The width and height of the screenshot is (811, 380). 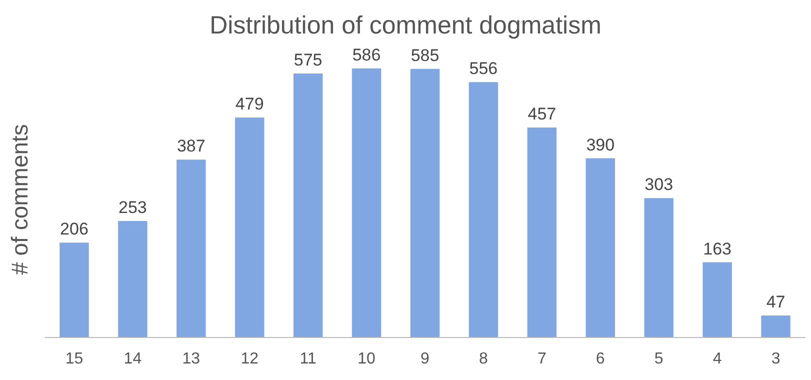 I want to click on x-tick-label: 9, so click(x=425, y=359).